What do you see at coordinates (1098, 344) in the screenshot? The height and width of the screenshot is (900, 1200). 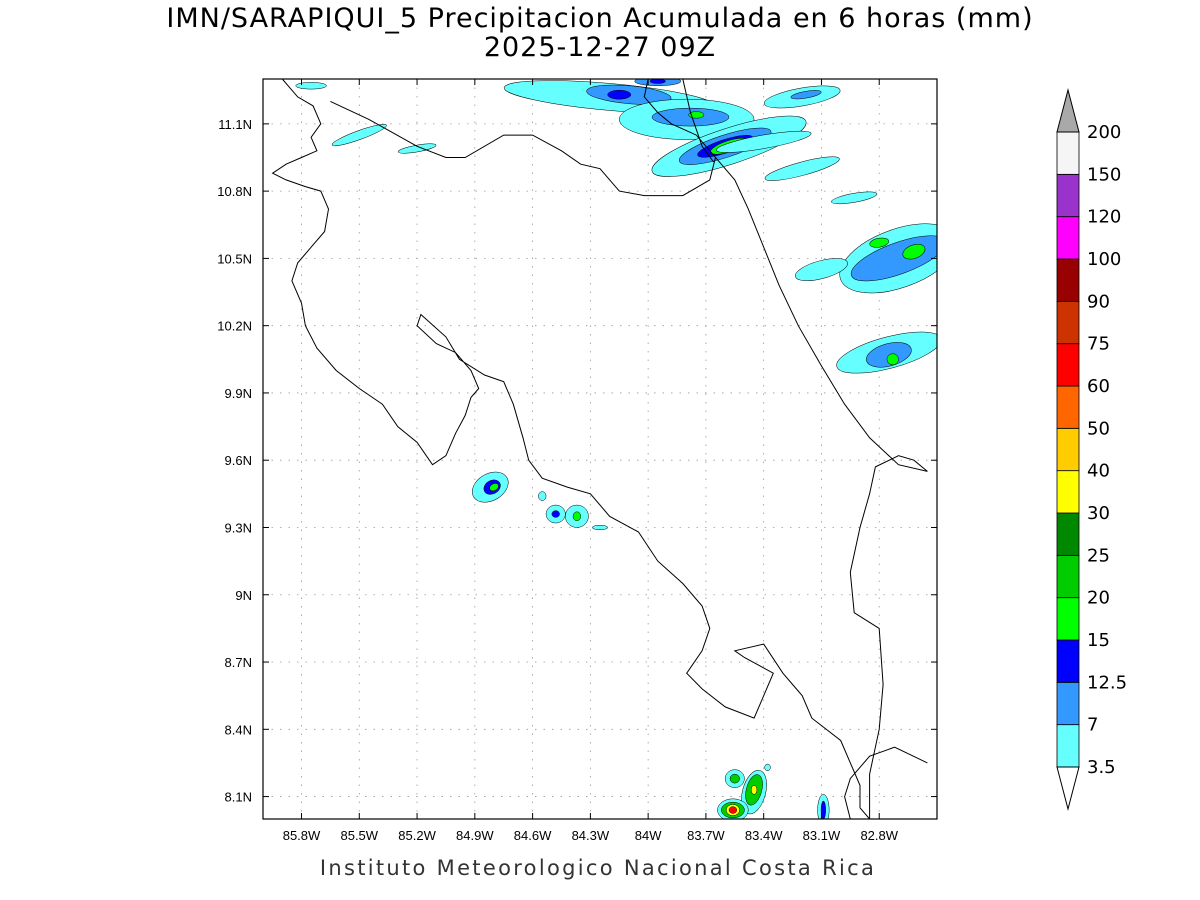 I see `colorbar-label: 75` at bounding box center [1098, 344].